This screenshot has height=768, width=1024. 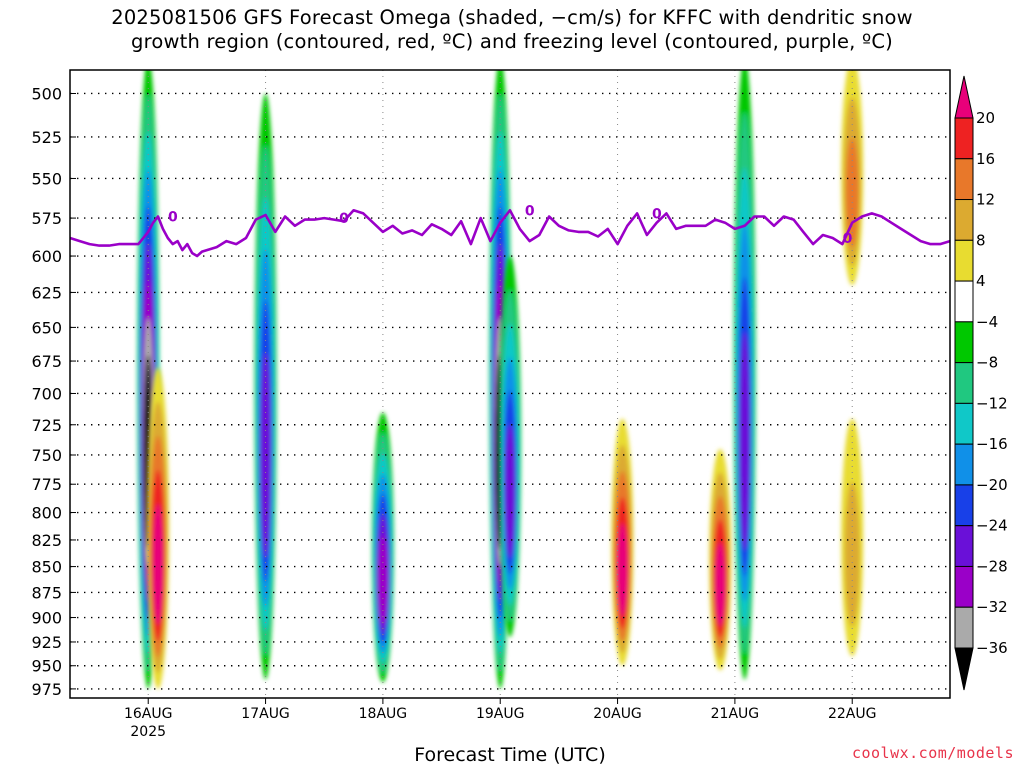 I want to click on x-tick-sublabel: 2025, so click(x=148, y=732).